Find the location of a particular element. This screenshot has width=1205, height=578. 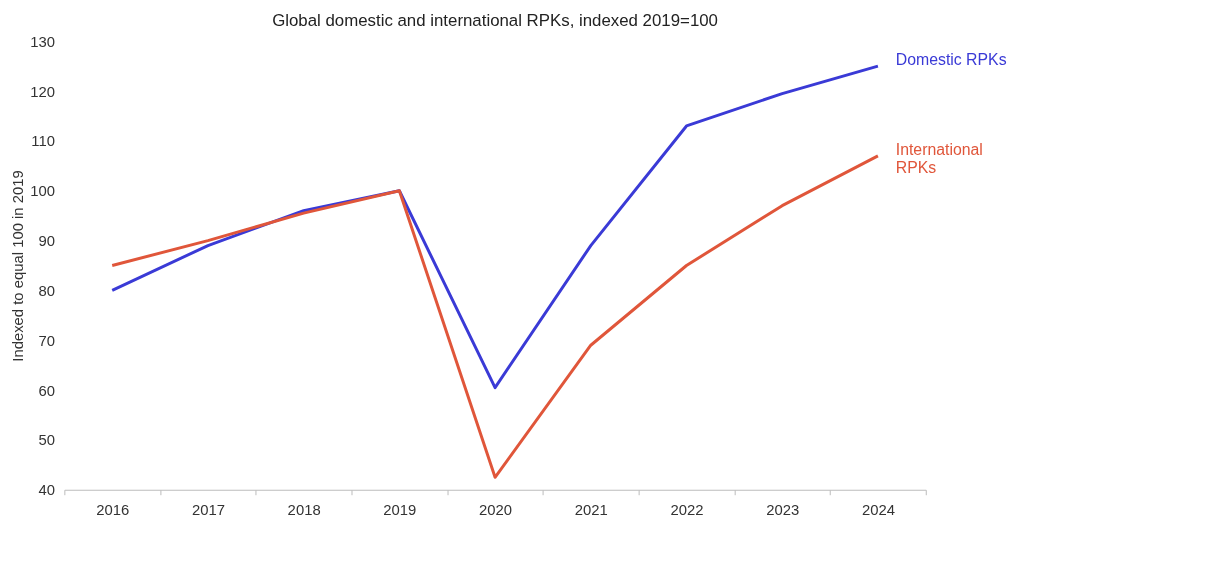

chart-title: Global domestic and international RPKs, indexed 2019=100 is located at coordinates (495, 21).